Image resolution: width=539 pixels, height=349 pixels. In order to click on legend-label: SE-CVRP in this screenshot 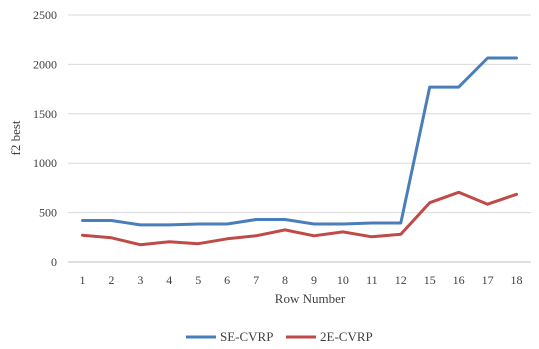, I will do `click(246, 336)`.